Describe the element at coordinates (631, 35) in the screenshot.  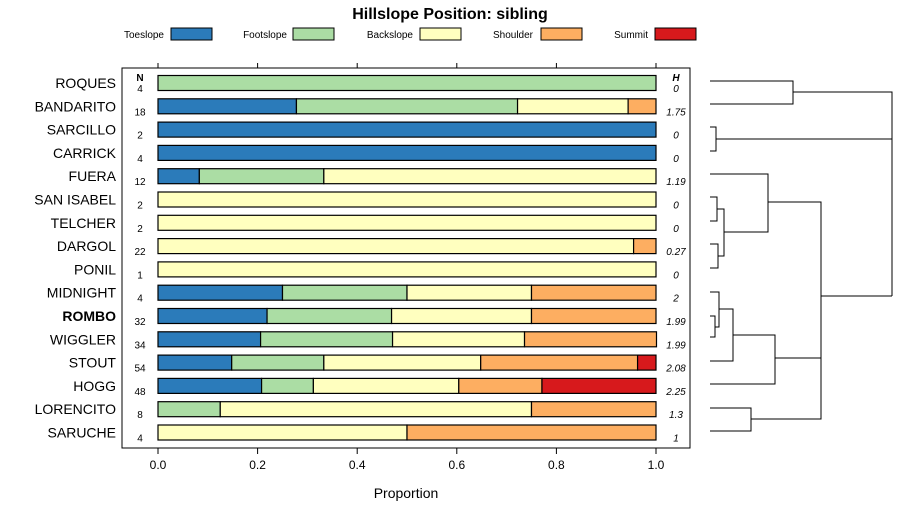
I see `legend-label-summit: Summit` at that location.